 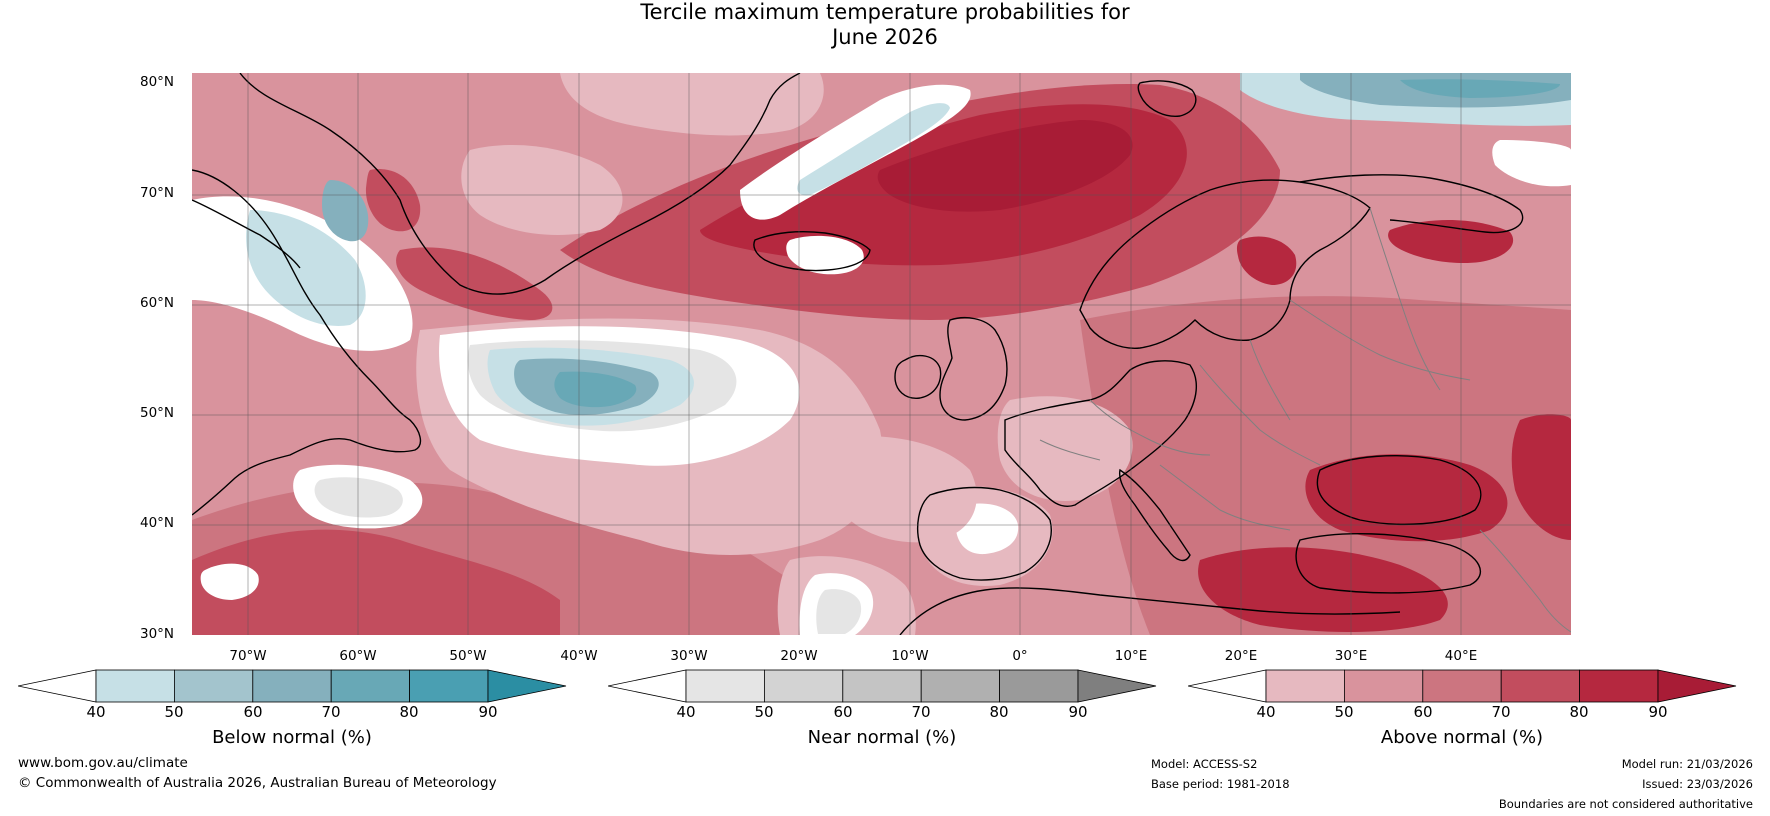 What do you see at coordinates (331, 712) in the screenshot?
I see `tick-below-70: 70` at bounding box center [331, 712].